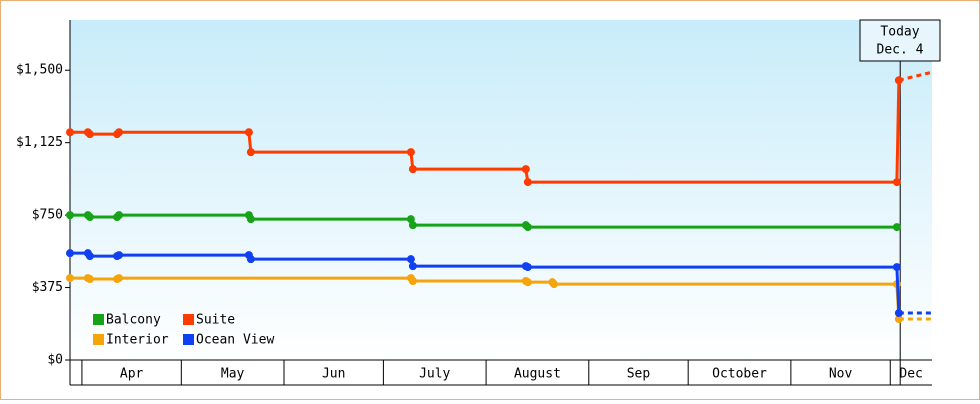 The height and width of the screenshot is (404, 980). What do you see at coordinates (39, 142) in the screenshot?
I see `y-tick-label: $1,125` at bounding box center [39, 142].